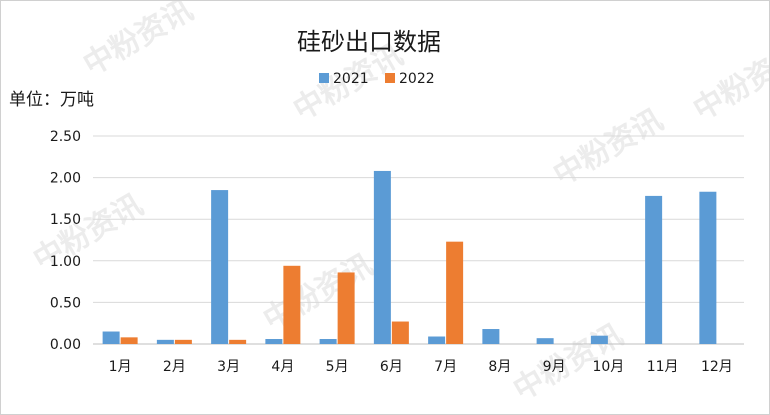 The height and width of the screenshot is (415, 770). I want to click on x-tick-label: 12月, so click(717, 367).